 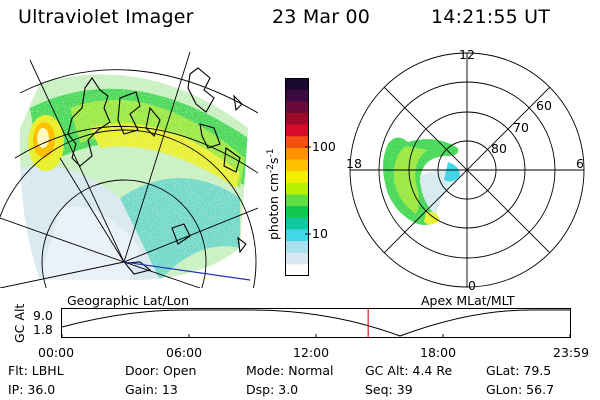 What do you see at coordinates (499, 148) in the screenshot?
I see `lat-label-80: 80` at bounding box center [499, 148].